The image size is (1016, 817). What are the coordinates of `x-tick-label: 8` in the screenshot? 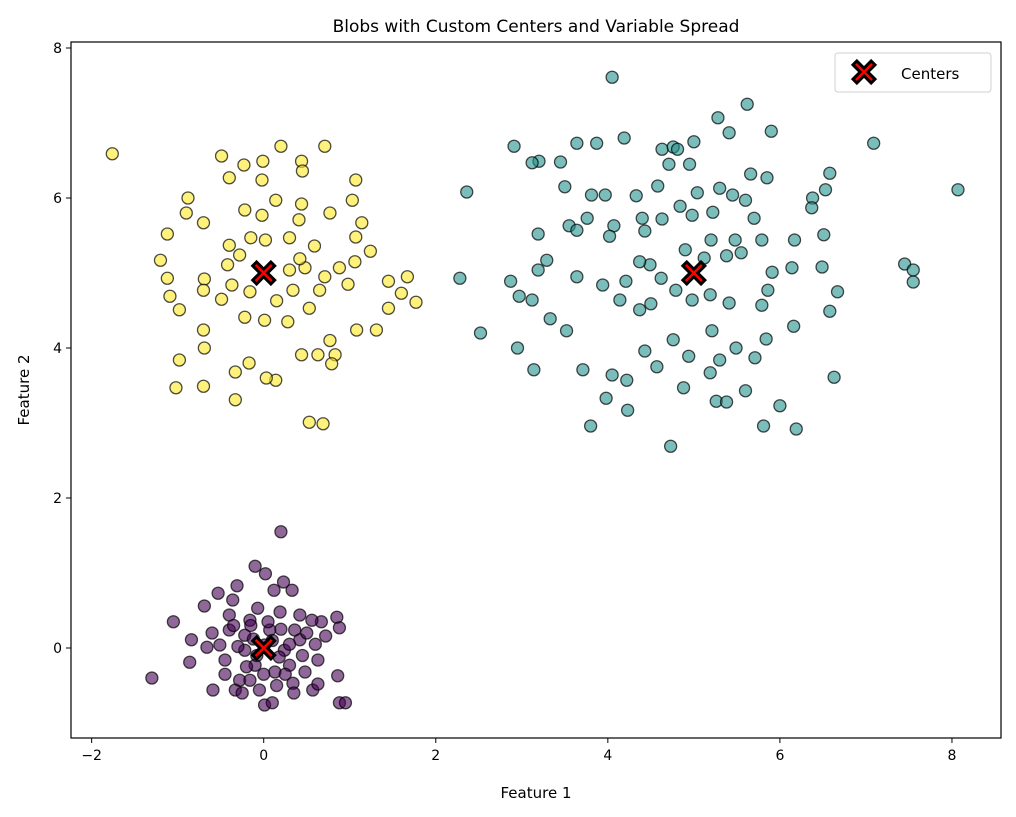 It's located at (952, 756).